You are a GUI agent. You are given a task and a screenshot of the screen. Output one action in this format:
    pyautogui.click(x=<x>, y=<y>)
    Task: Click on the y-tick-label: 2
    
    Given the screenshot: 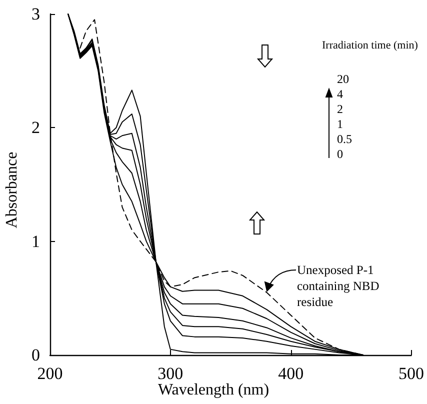 What is the action you would take?
    pyautogui.click(x=36, y=128)
    